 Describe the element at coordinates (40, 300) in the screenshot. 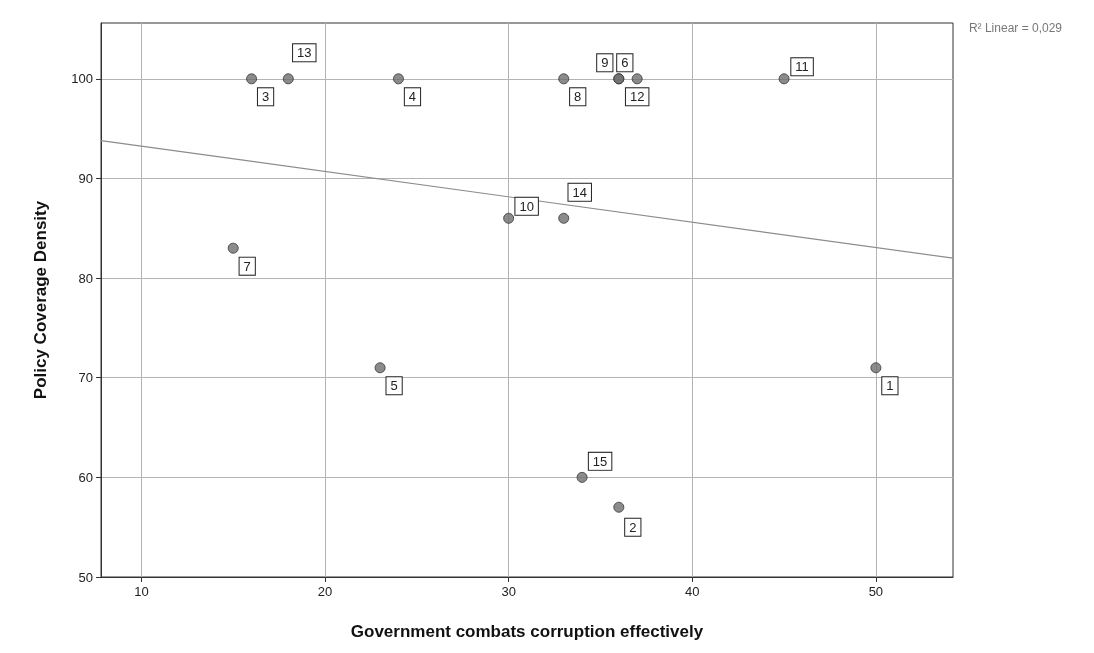

I see `y-axis-title: Policy Coverage Density` at that location.